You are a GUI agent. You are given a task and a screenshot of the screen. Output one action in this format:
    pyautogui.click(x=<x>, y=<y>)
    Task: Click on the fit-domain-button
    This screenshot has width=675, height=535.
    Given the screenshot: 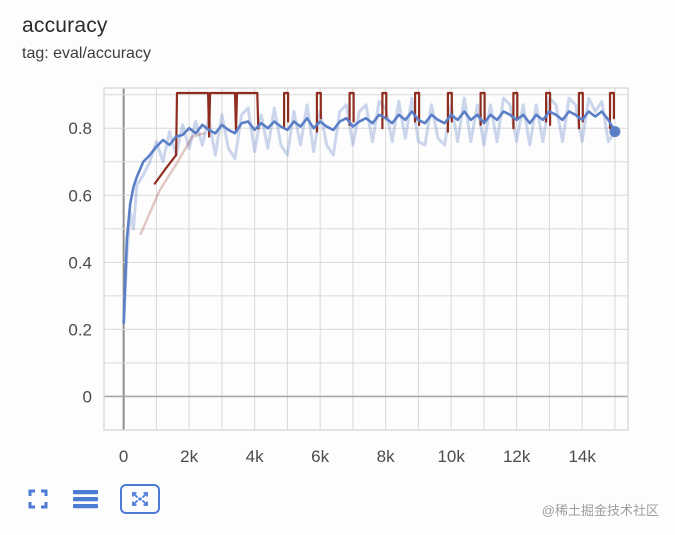 What is the action you would take?
    pyautogui.click(x=140, y=499)
    